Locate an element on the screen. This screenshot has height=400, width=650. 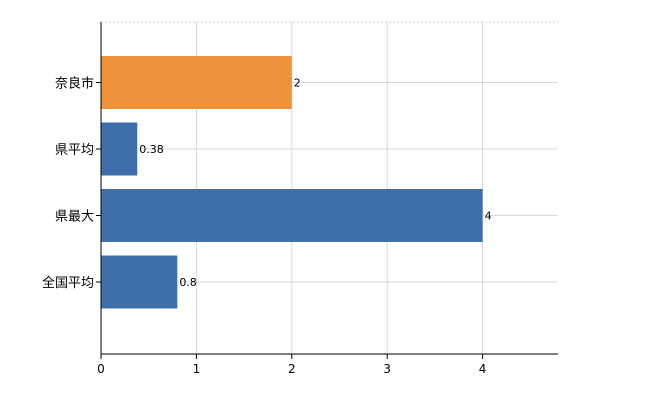
x-tick-label: 0 is located at coordinates (101, 369).